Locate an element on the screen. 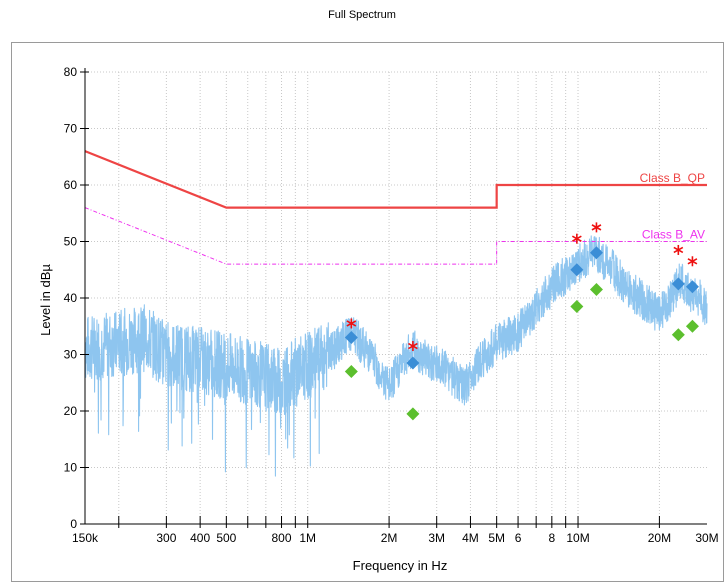 This screenshot has width=724, height=582. x-tick-label: 20M is located at coordinates (659, 538).